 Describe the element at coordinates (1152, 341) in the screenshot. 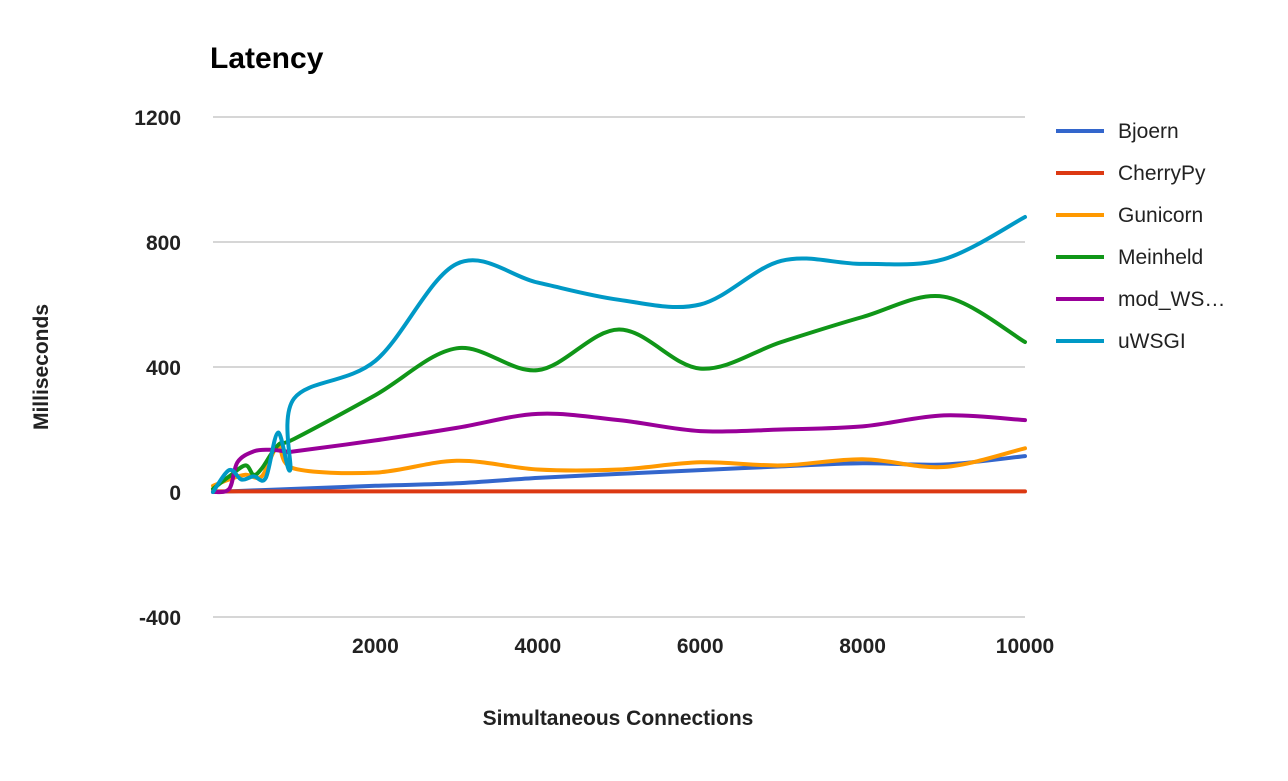

I see `legend-label: uWSGI` at that location.